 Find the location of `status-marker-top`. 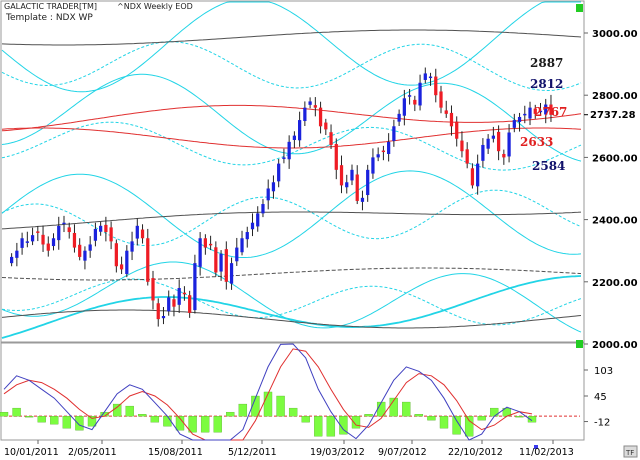

status-marker-top is located at coordinates (579, 8).